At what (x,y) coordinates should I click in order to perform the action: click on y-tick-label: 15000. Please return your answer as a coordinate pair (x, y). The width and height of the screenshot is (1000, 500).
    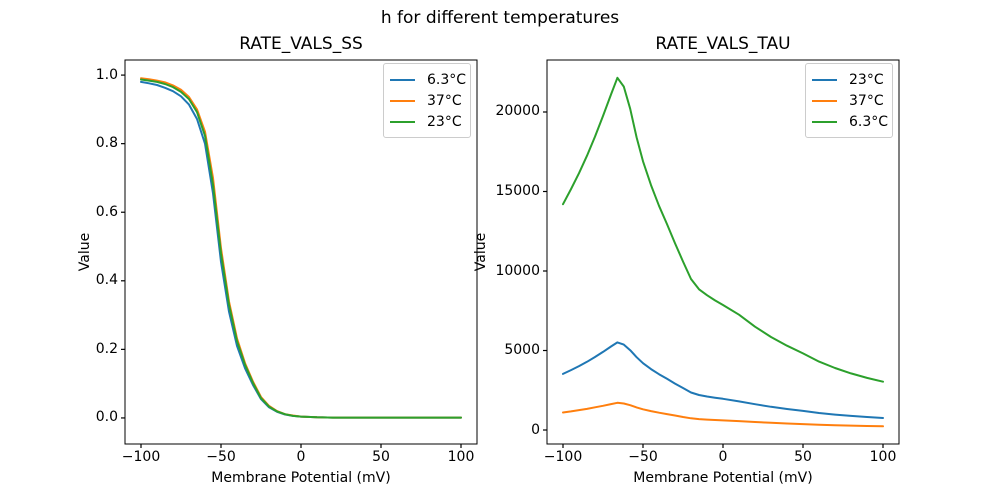
    Looking at the image, I should click on (517, 190).